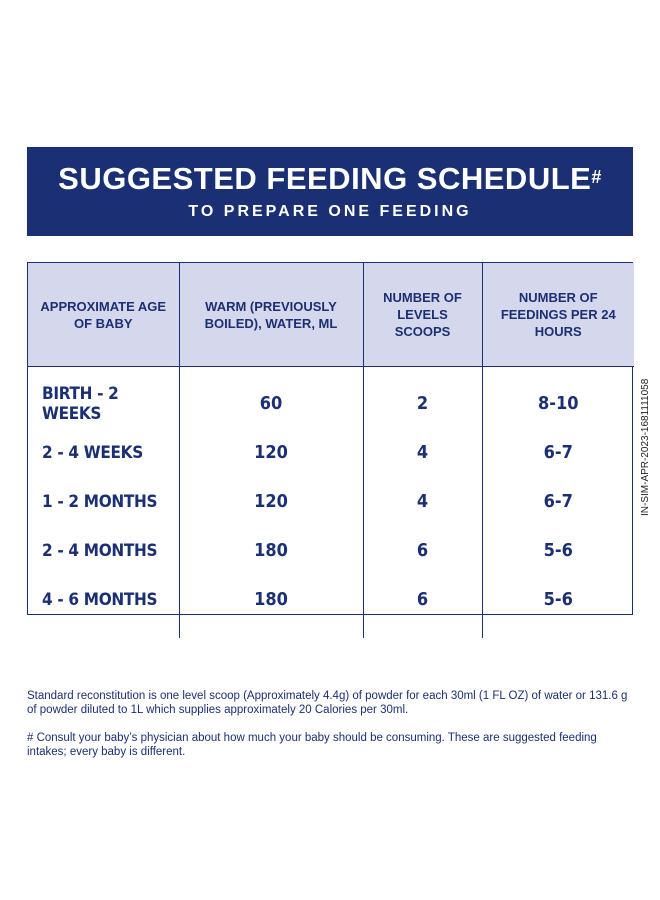  I want to click on header-age: APPROXIMATE AGE OF BABY, so click(104, 315).